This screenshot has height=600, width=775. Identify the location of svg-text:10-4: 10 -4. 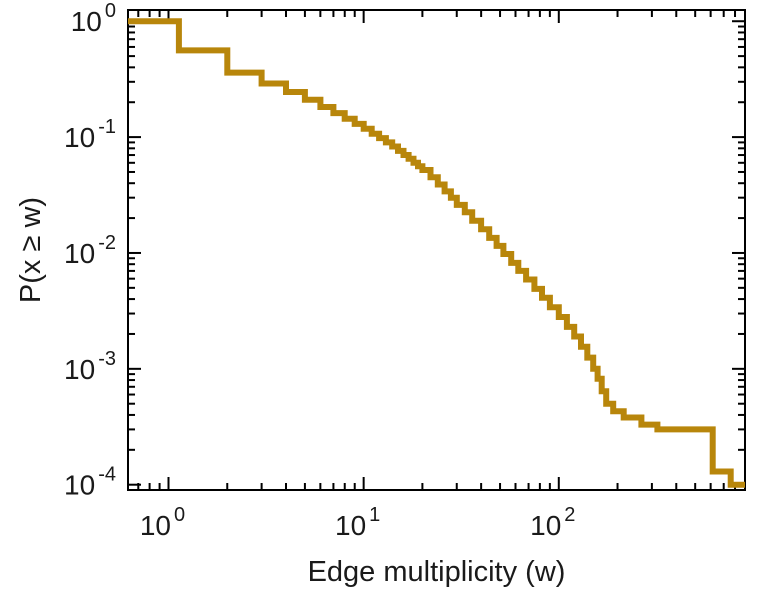
(90, 482).